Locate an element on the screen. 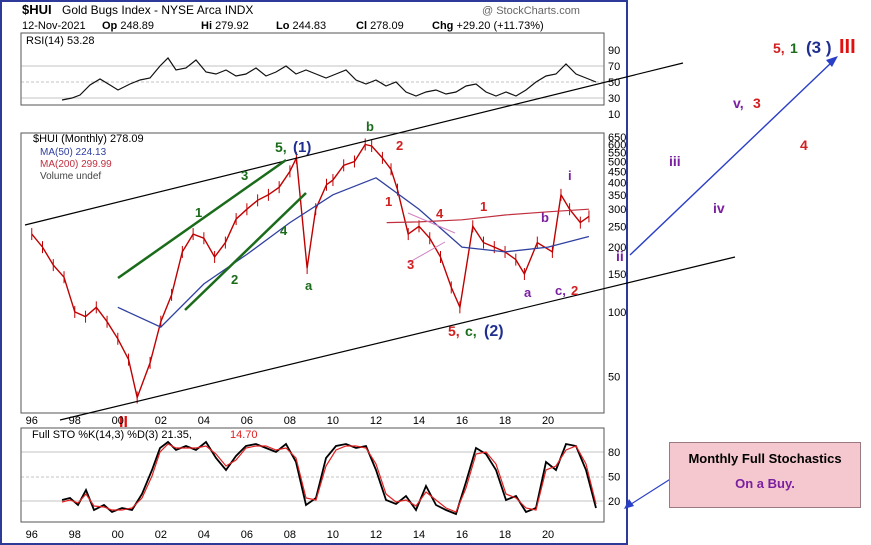 This screenshot has width=871, height=545. rsi-tick: 50 is located at coordinates (614, 83).